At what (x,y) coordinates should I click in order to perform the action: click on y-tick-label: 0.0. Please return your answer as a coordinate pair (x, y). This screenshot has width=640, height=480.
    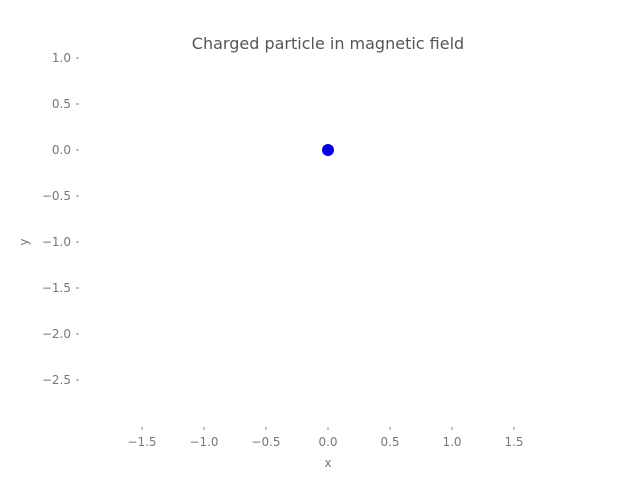
    Looking at the image, I should click on (61, 150).